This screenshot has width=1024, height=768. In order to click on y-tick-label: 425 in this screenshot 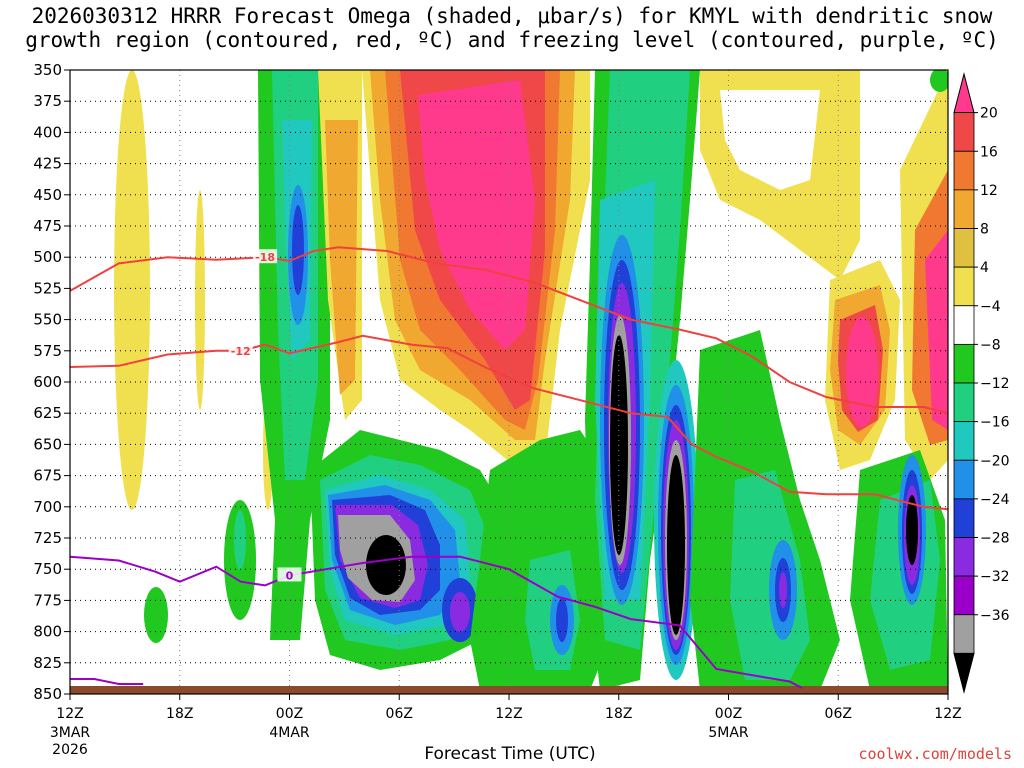, I will do `click(47, 164)`.